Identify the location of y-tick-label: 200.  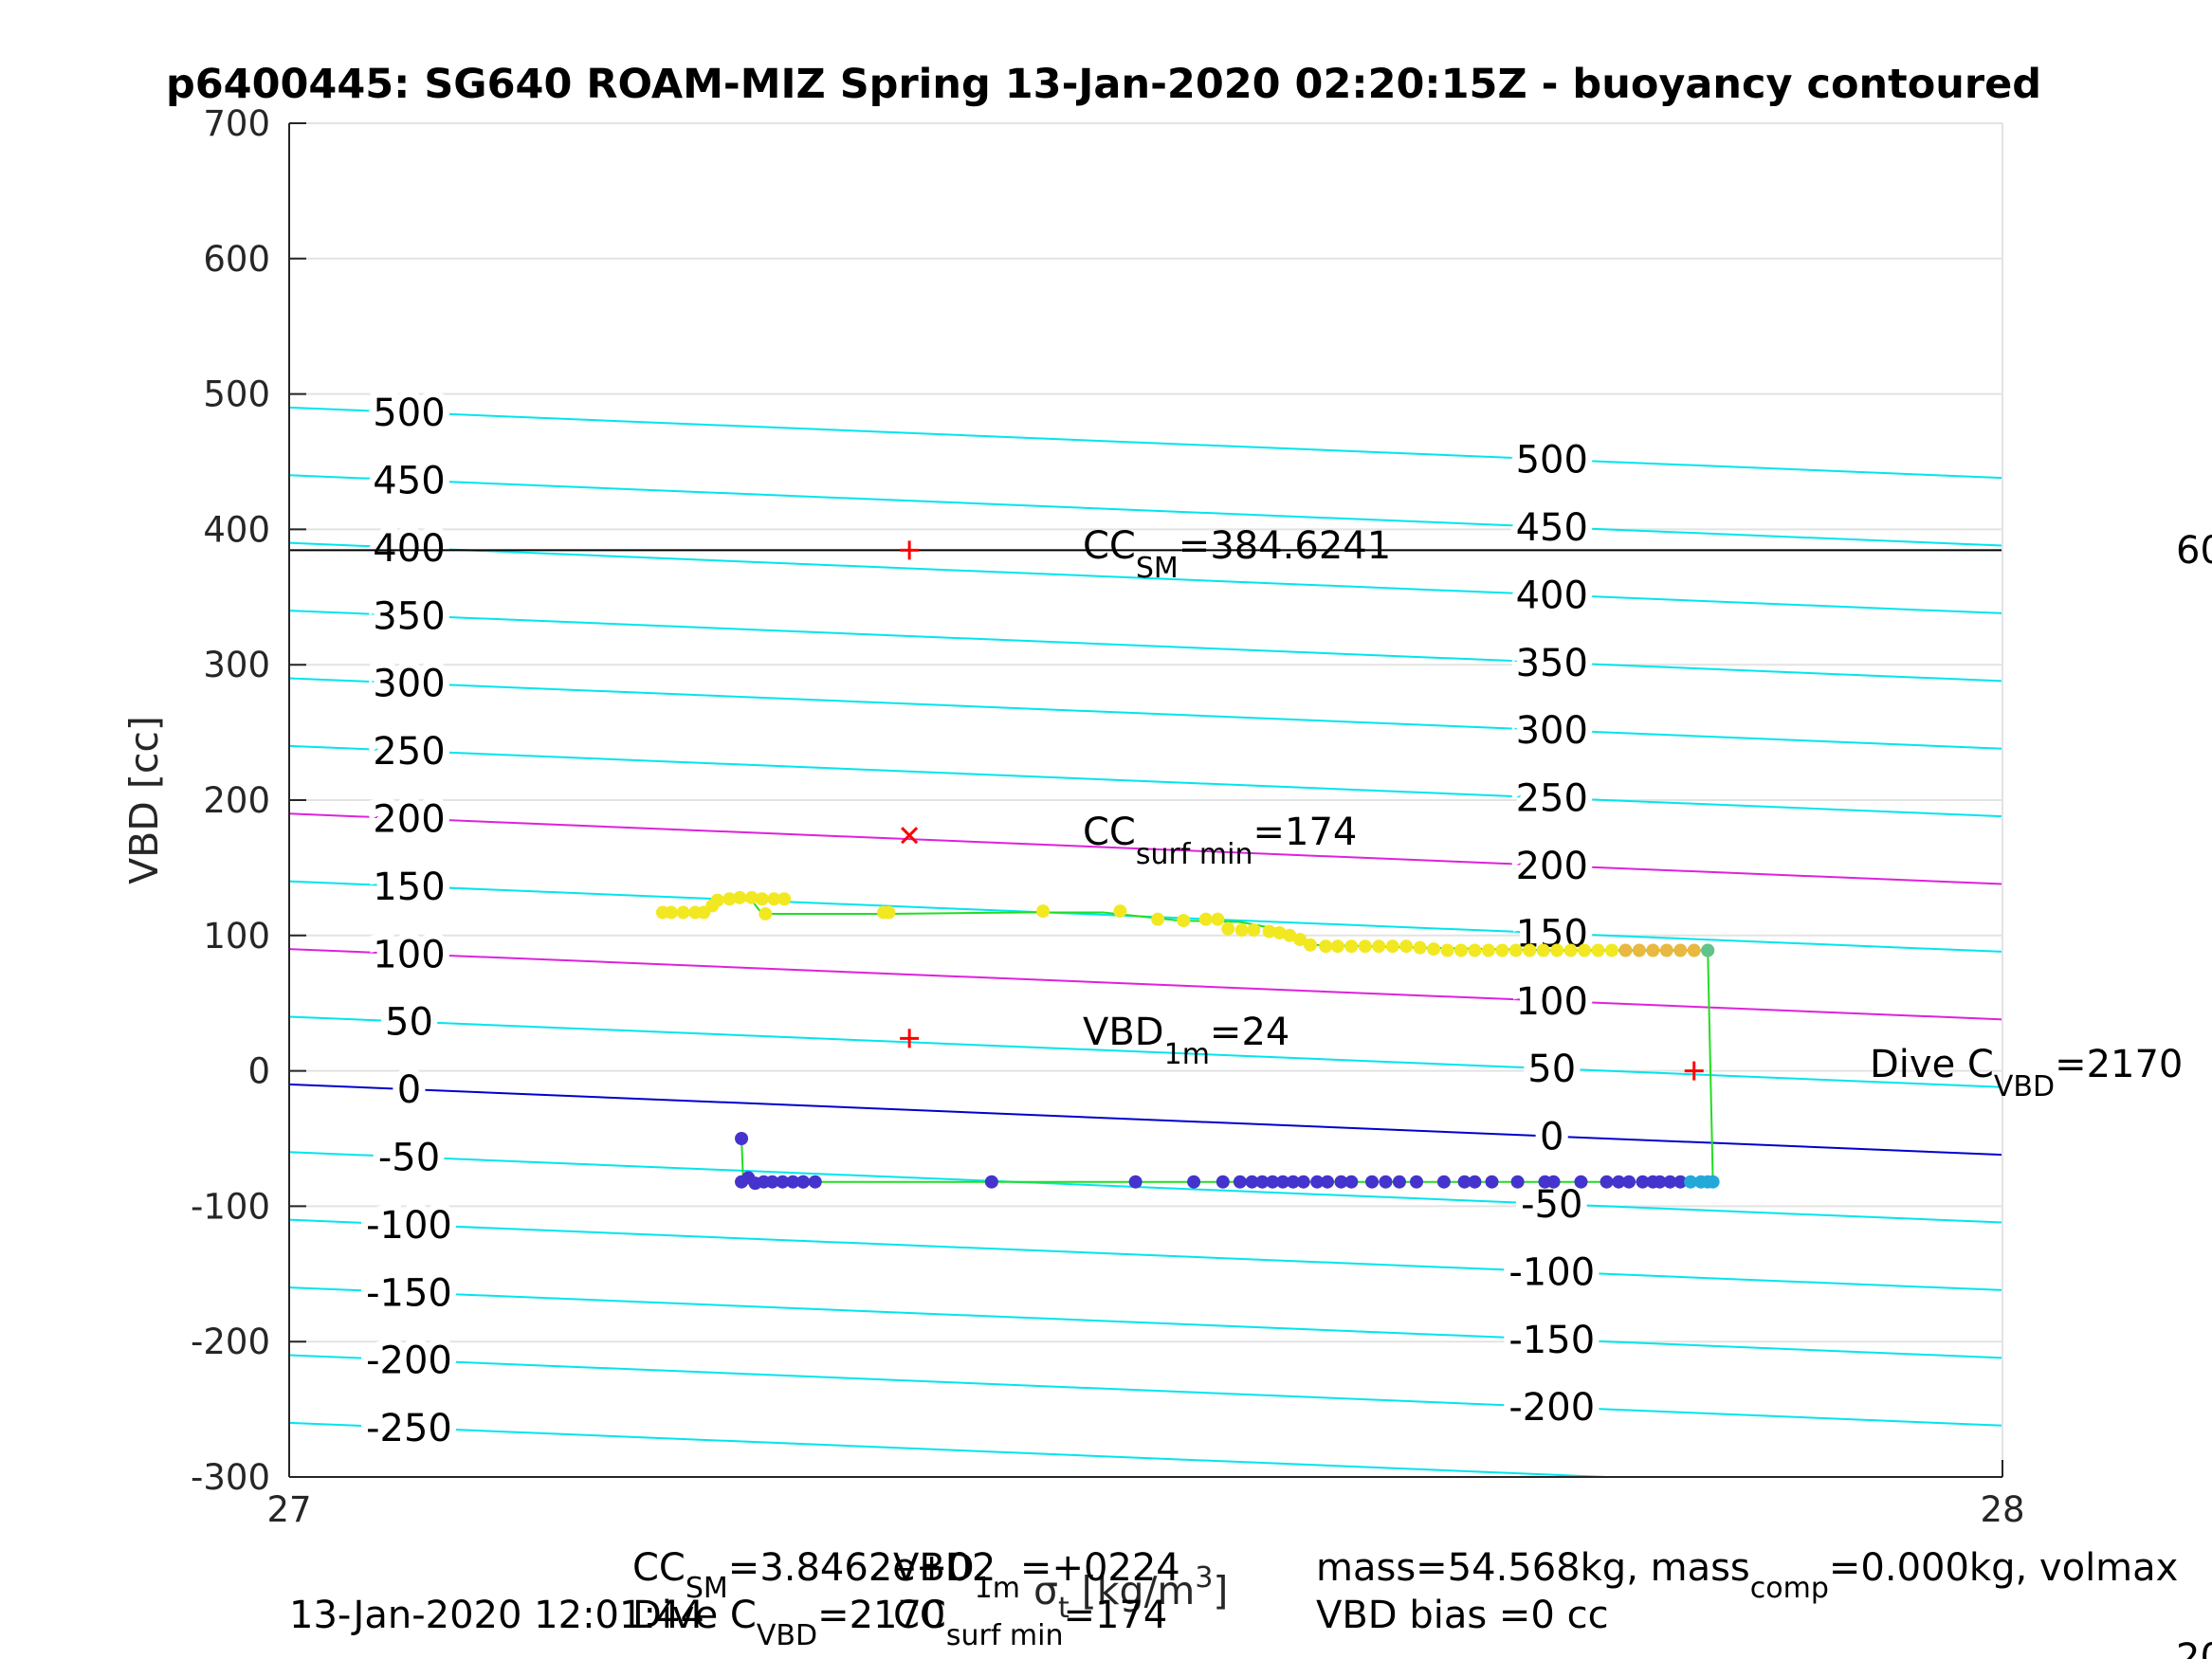
(236, 800).